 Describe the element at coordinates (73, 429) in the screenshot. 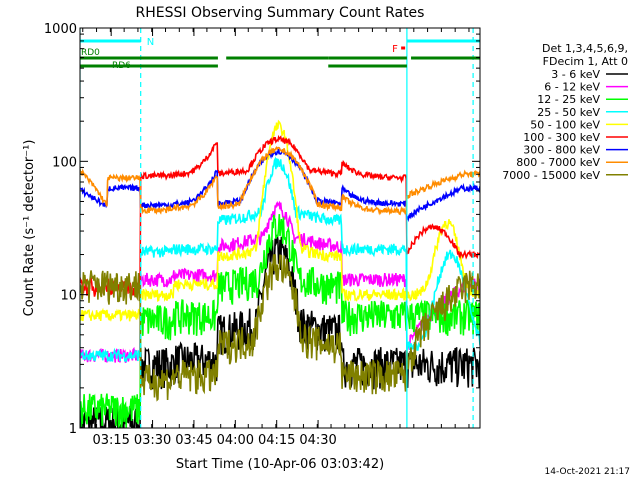

I see `y-tick-label: 1` at that location.